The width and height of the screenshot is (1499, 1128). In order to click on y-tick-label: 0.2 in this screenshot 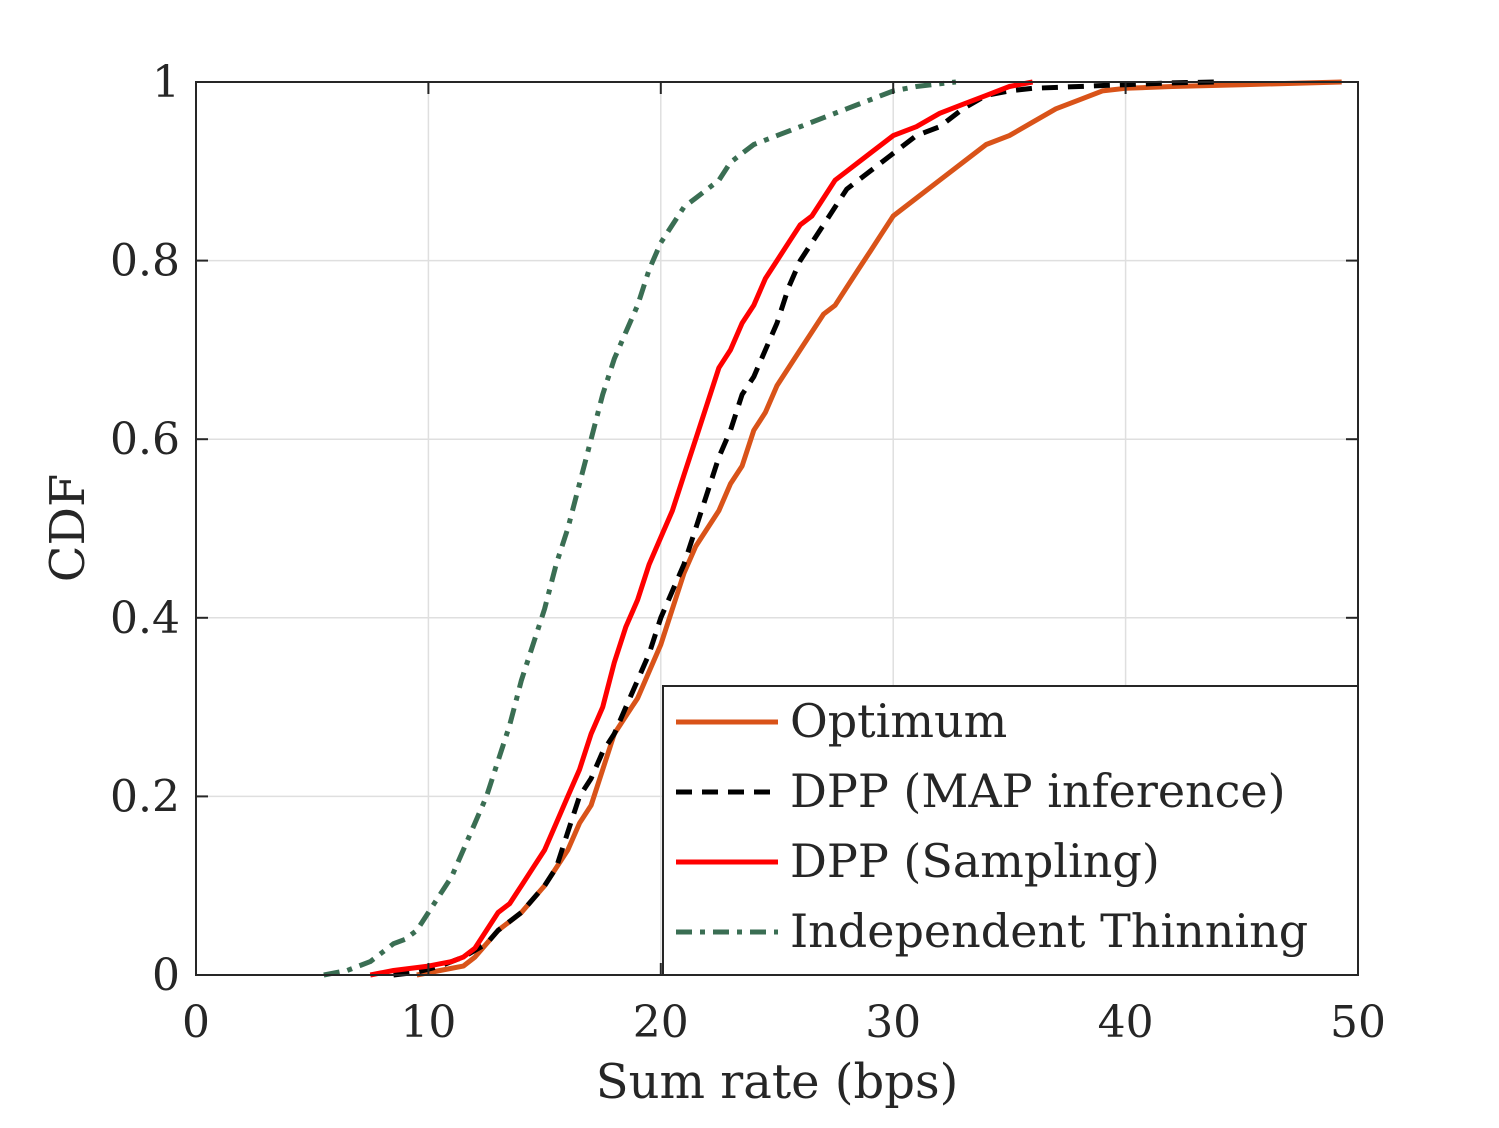, I will do `click(145, 796)`.